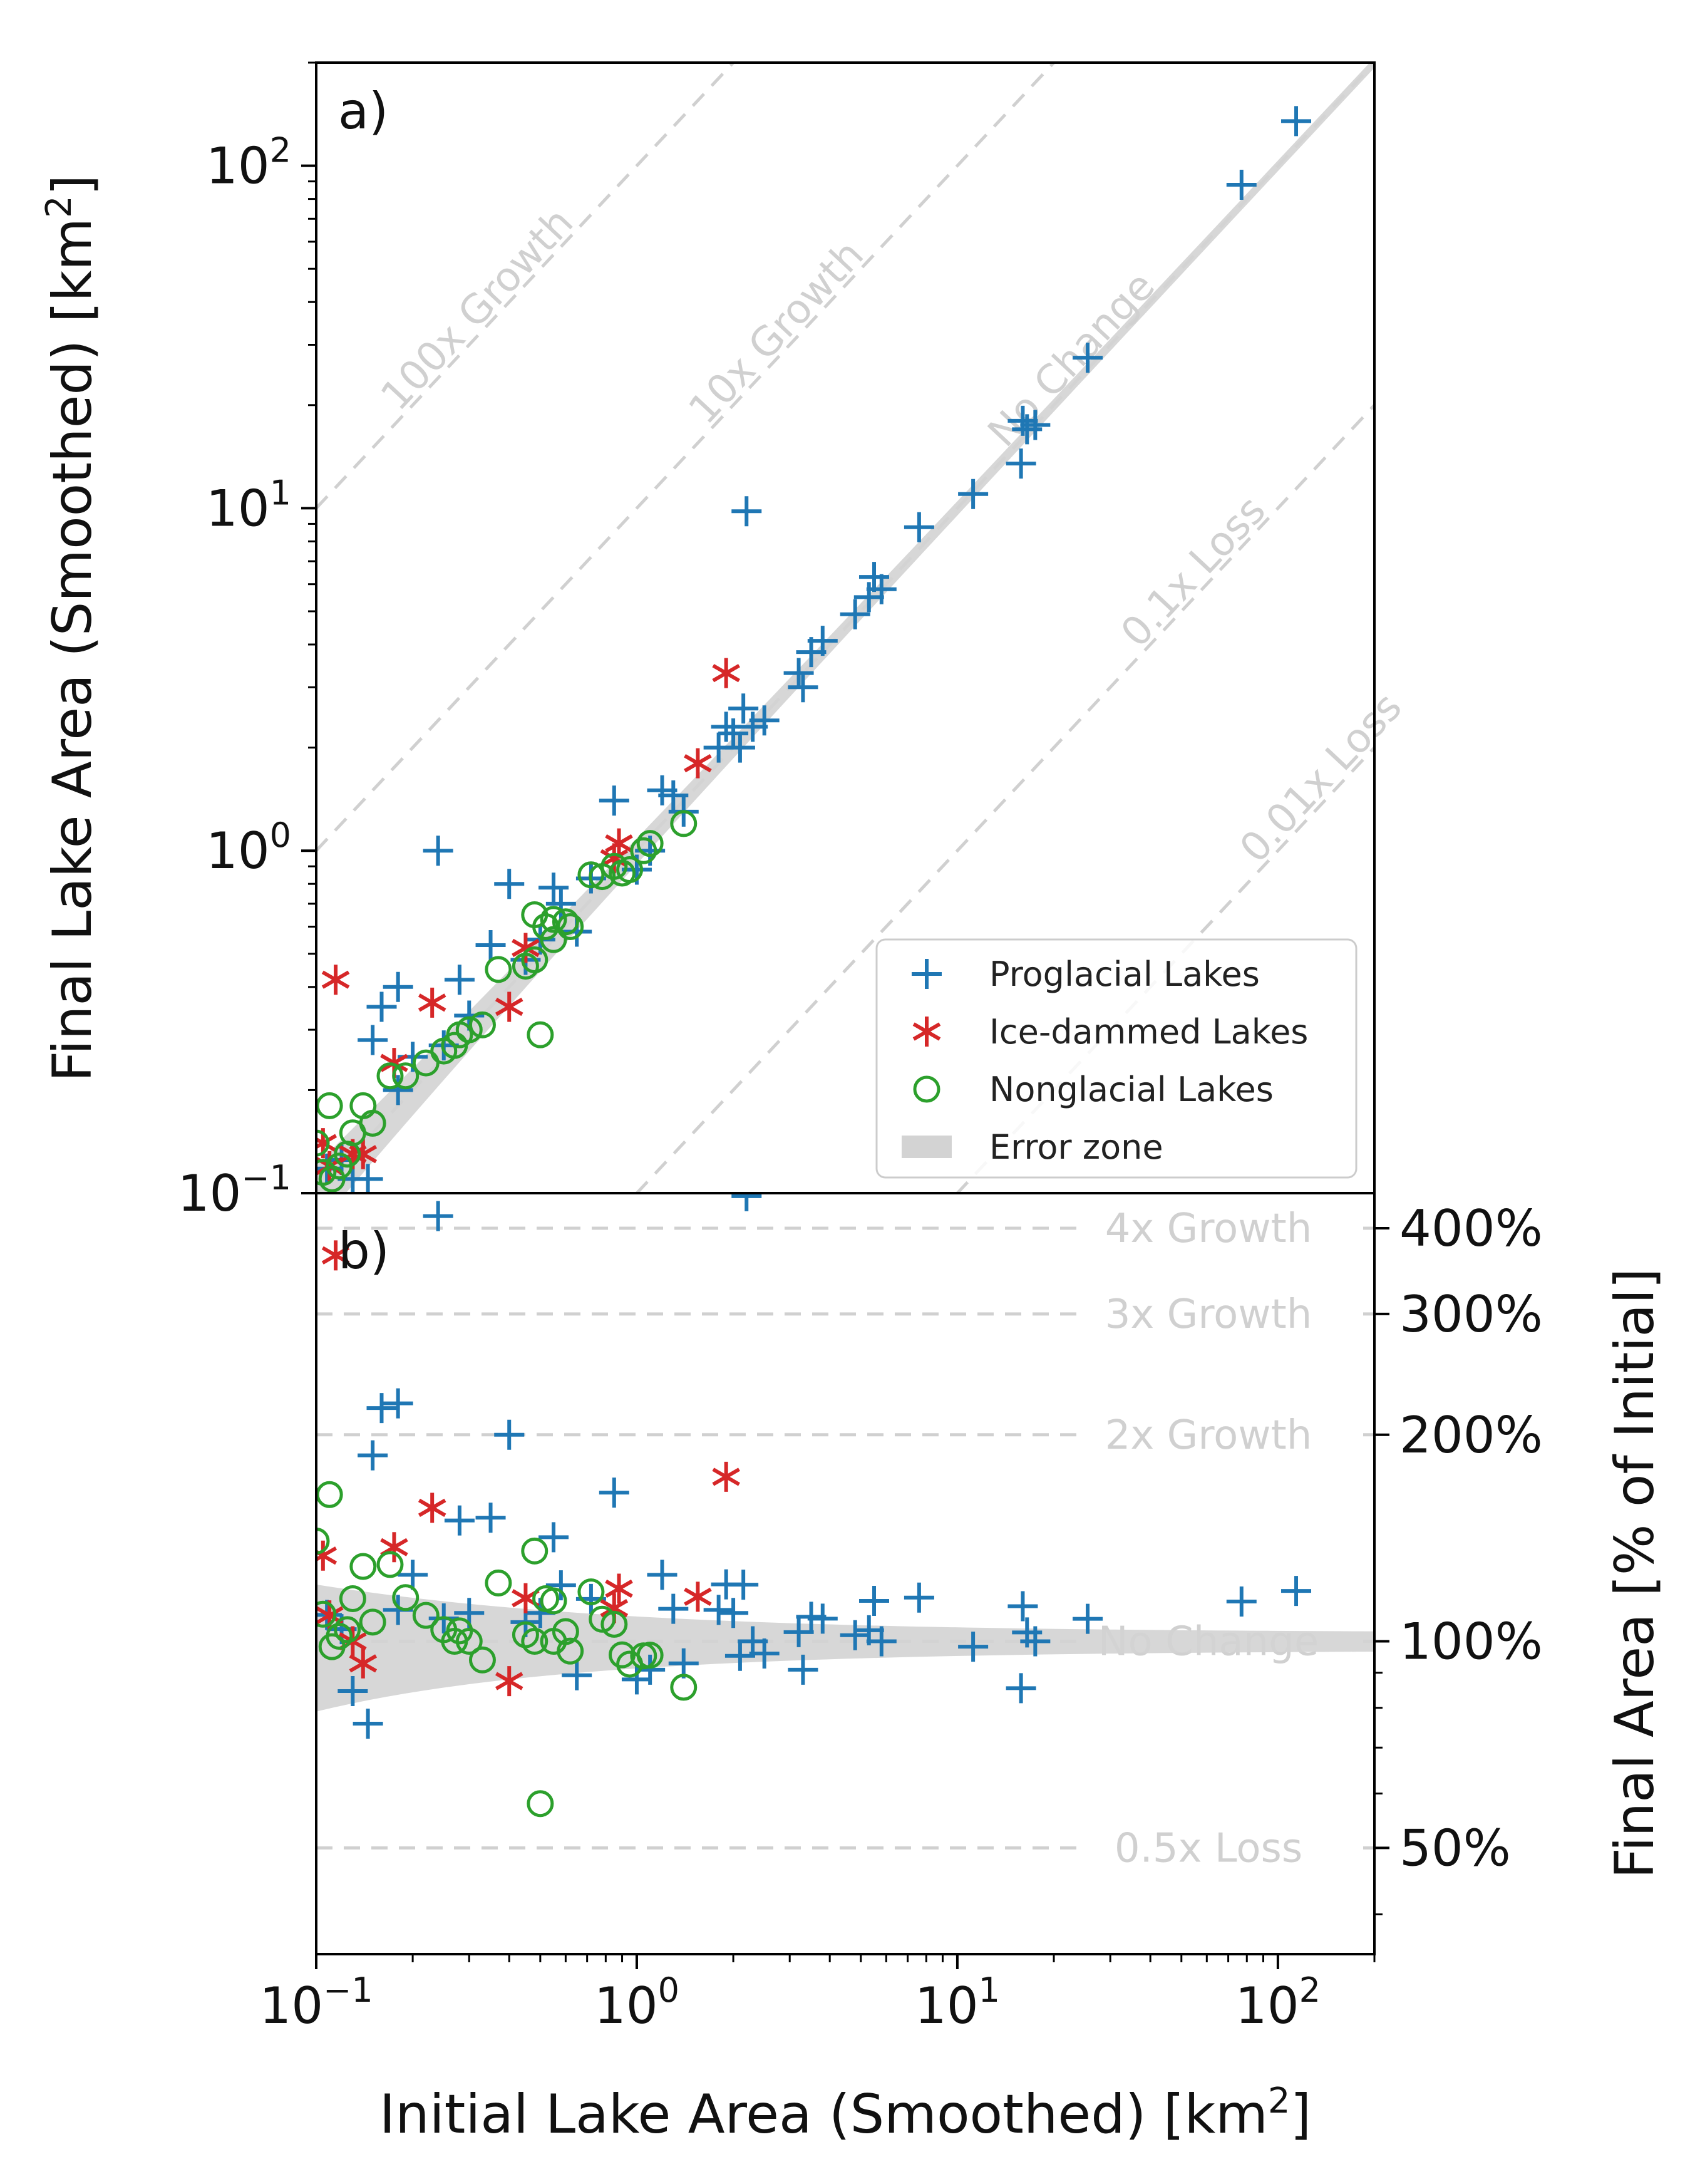 The width and height of the screenshot is (1695, 2184). Describe the element at coordinates (927, 974) in the screenshot. I see `legend-swatch-proglacial` at that location.